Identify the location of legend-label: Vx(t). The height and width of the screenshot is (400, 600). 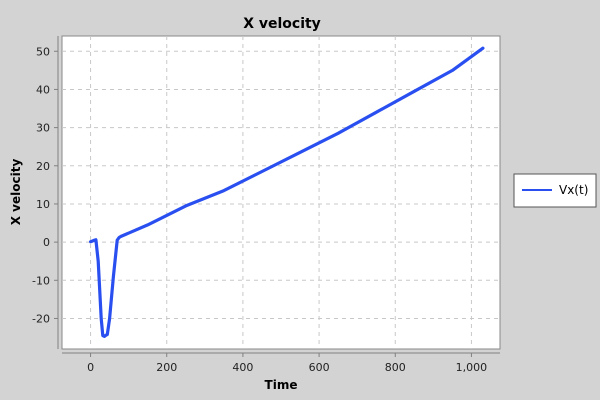
(573, 190).